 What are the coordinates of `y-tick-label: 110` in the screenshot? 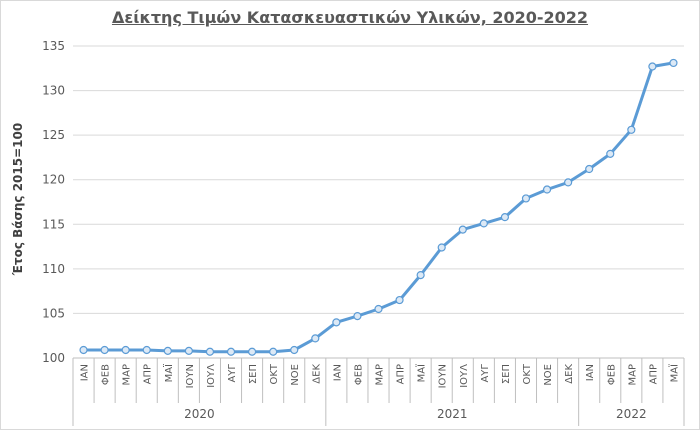 It's located at (53, 269).